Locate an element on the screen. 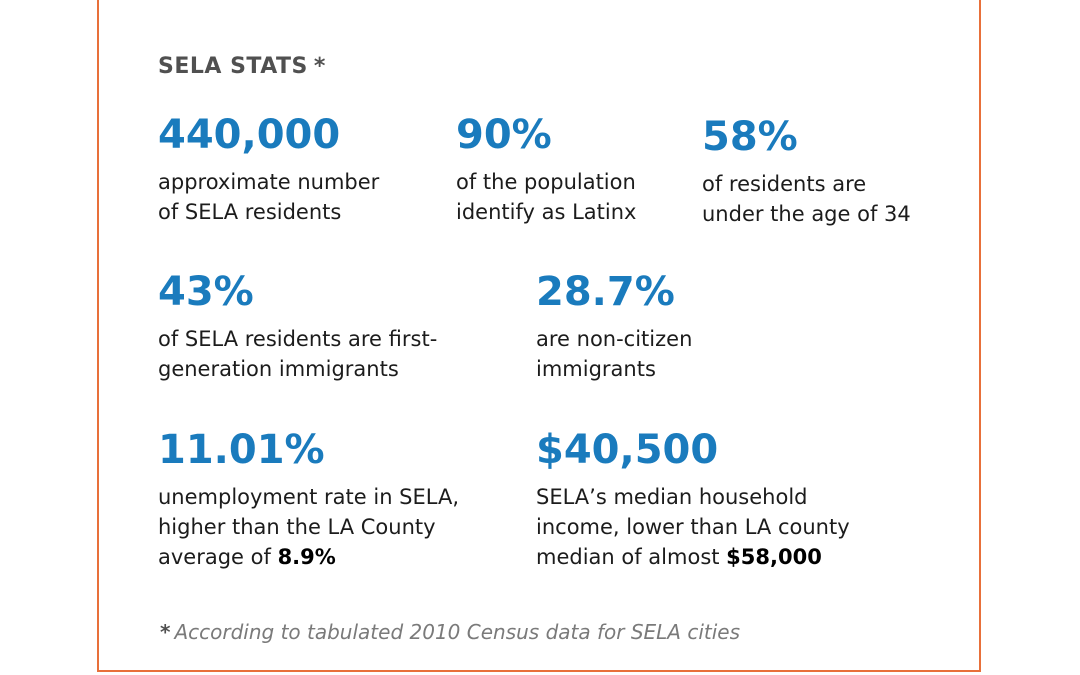 This screenshot has width=1080, height=675. footnote-asterisk: * is located at coordinates (165, 632).